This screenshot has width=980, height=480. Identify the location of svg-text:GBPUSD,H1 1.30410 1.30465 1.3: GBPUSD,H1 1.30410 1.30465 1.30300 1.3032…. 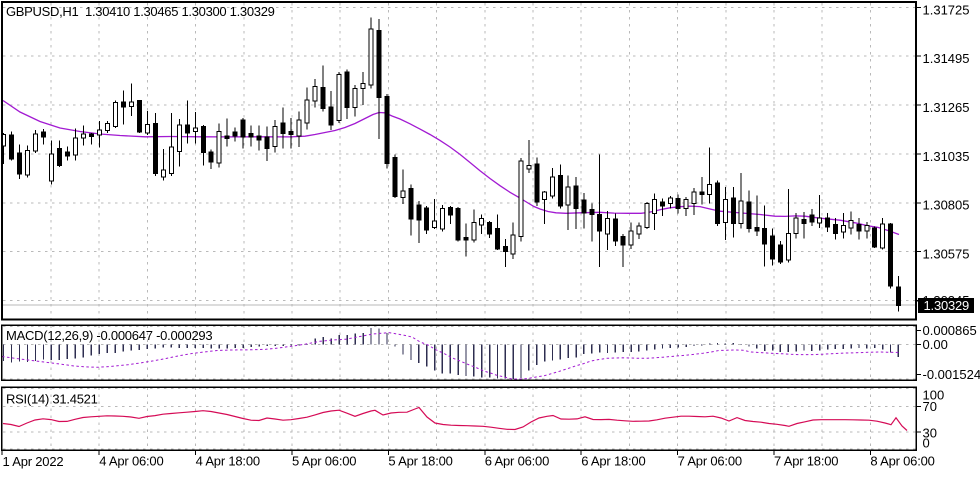
(140, 11).